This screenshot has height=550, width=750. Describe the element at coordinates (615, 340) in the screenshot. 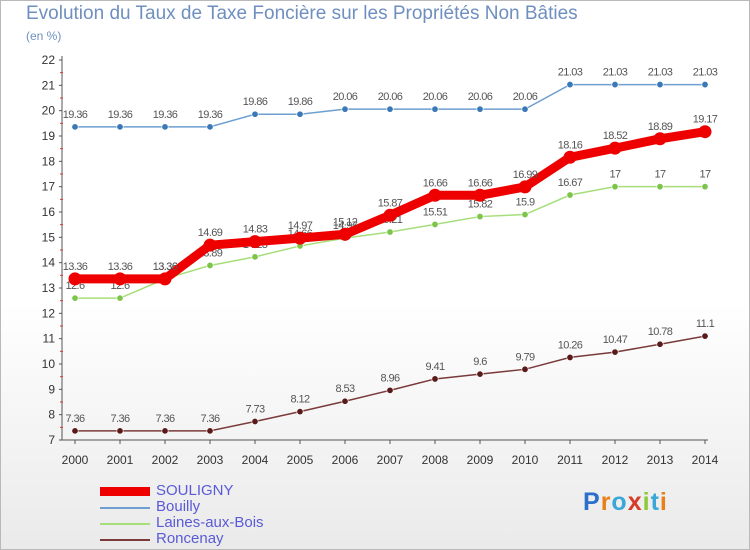

I see `data-label-roncenay: 10.47` at that location.